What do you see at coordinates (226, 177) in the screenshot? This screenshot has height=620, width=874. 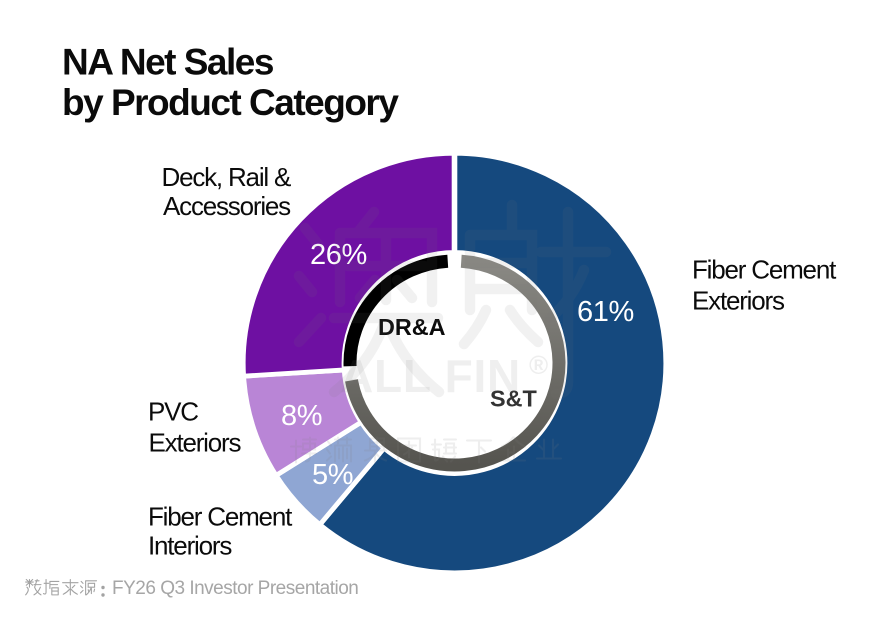 I see `svg-text: Deck, Rail &` at bounding box center [226, 177].